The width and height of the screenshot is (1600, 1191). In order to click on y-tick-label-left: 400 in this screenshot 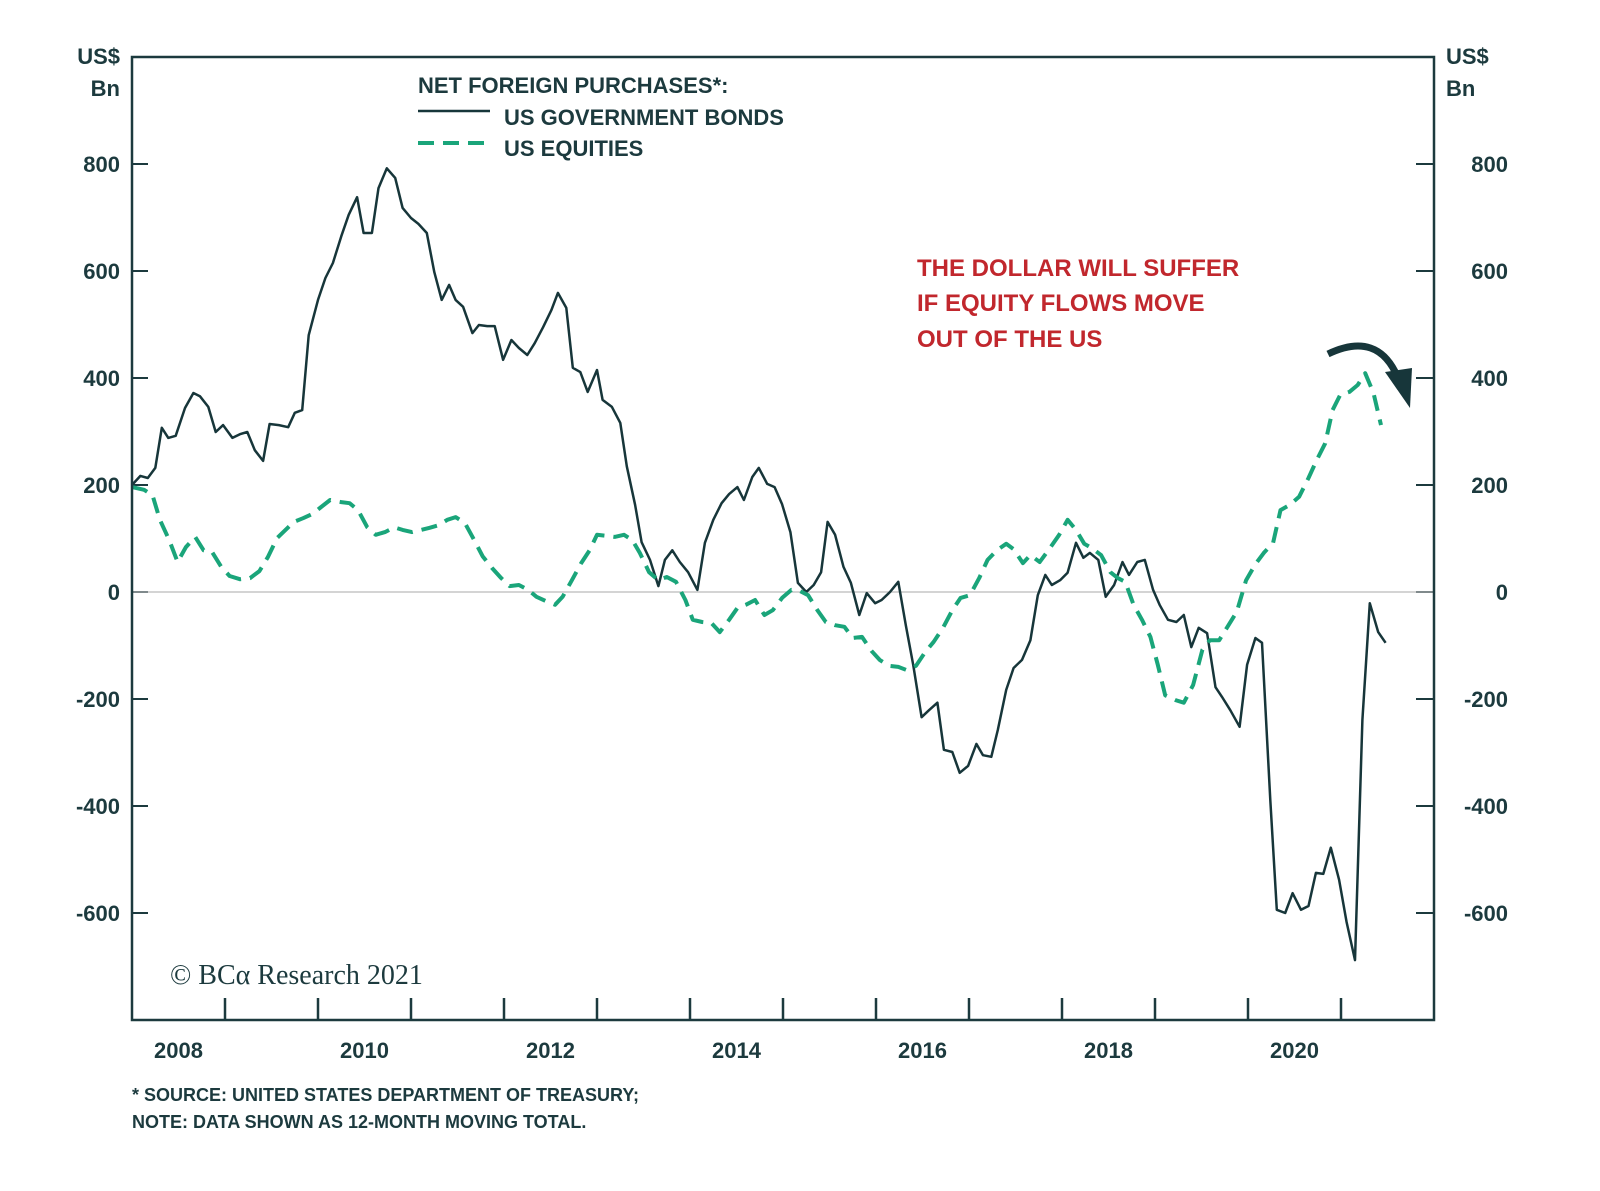, I will do `click(101, 378)`.